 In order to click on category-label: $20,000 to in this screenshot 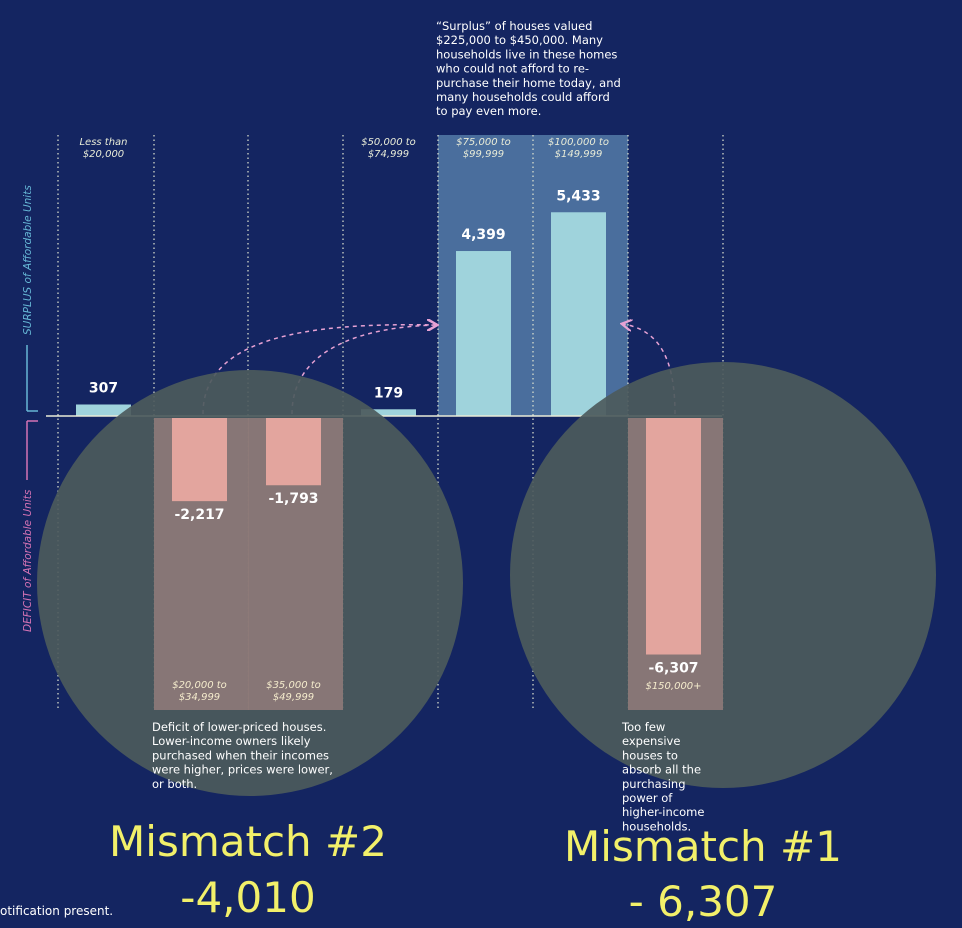, I will do `click(199, 685)`.